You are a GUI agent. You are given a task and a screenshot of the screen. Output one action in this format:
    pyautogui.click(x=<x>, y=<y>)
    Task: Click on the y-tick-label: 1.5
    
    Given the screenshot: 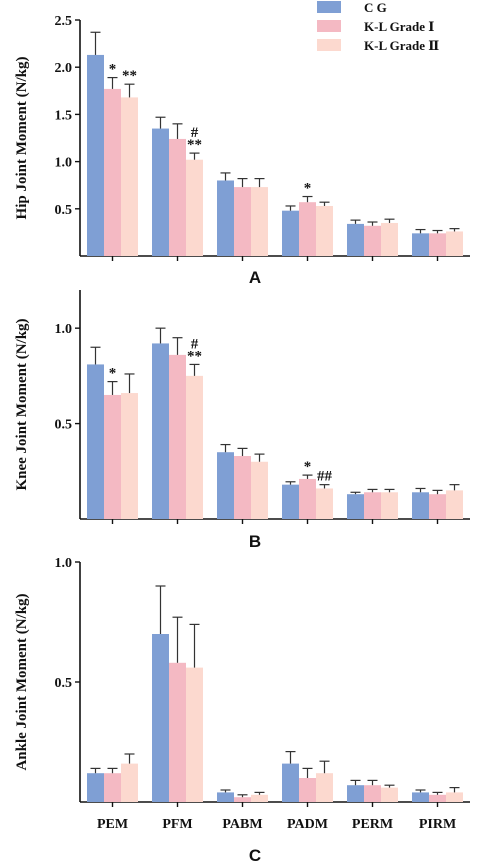 What is the action you would take?
    pyautogui.click(x=64, y=115)
    